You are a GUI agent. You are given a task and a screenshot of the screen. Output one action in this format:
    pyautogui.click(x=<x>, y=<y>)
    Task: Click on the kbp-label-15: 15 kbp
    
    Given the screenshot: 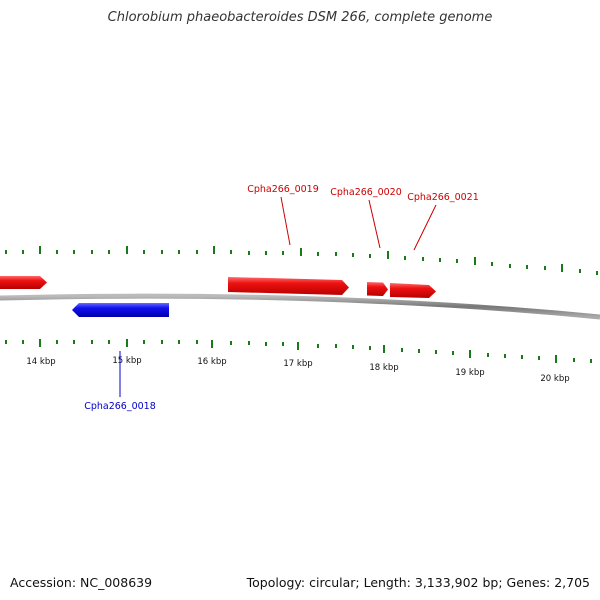 What is the action you would take?
    pyautogui.click(x=126, y=361)
    